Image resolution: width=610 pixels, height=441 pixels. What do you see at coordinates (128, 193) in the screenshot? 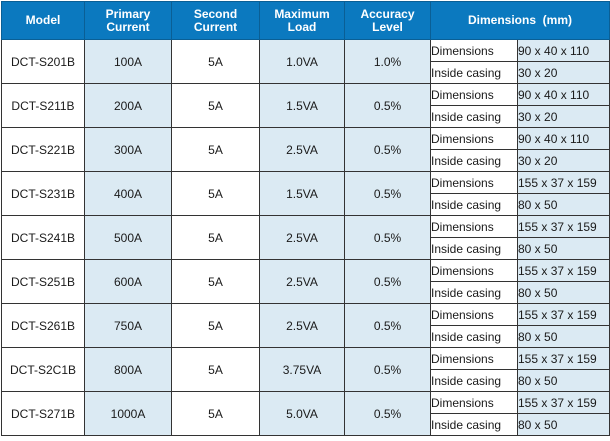
I see `primary-current-cell: 400A` at bounding box center [128, 193].